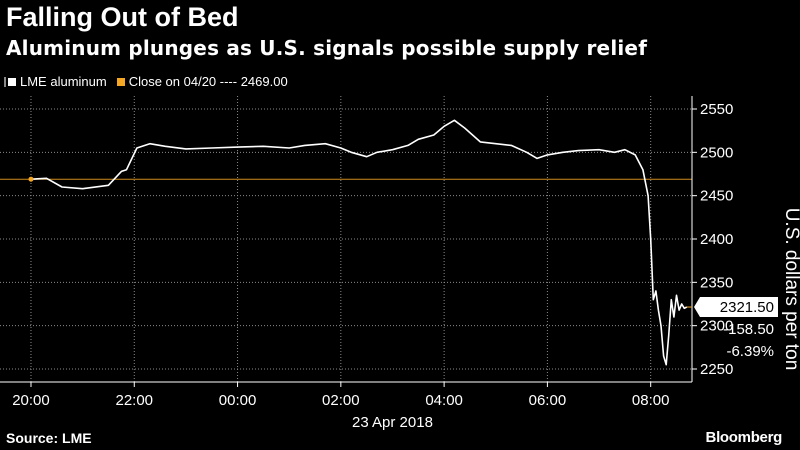 The image size is (800, 450). I want to click on change-label: -158.50, so click(748, 329).